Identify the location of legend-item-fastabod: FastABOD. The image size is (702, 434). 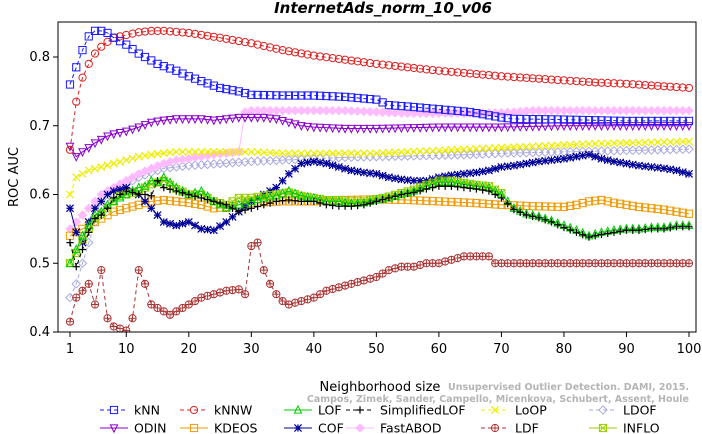
(394, 427).